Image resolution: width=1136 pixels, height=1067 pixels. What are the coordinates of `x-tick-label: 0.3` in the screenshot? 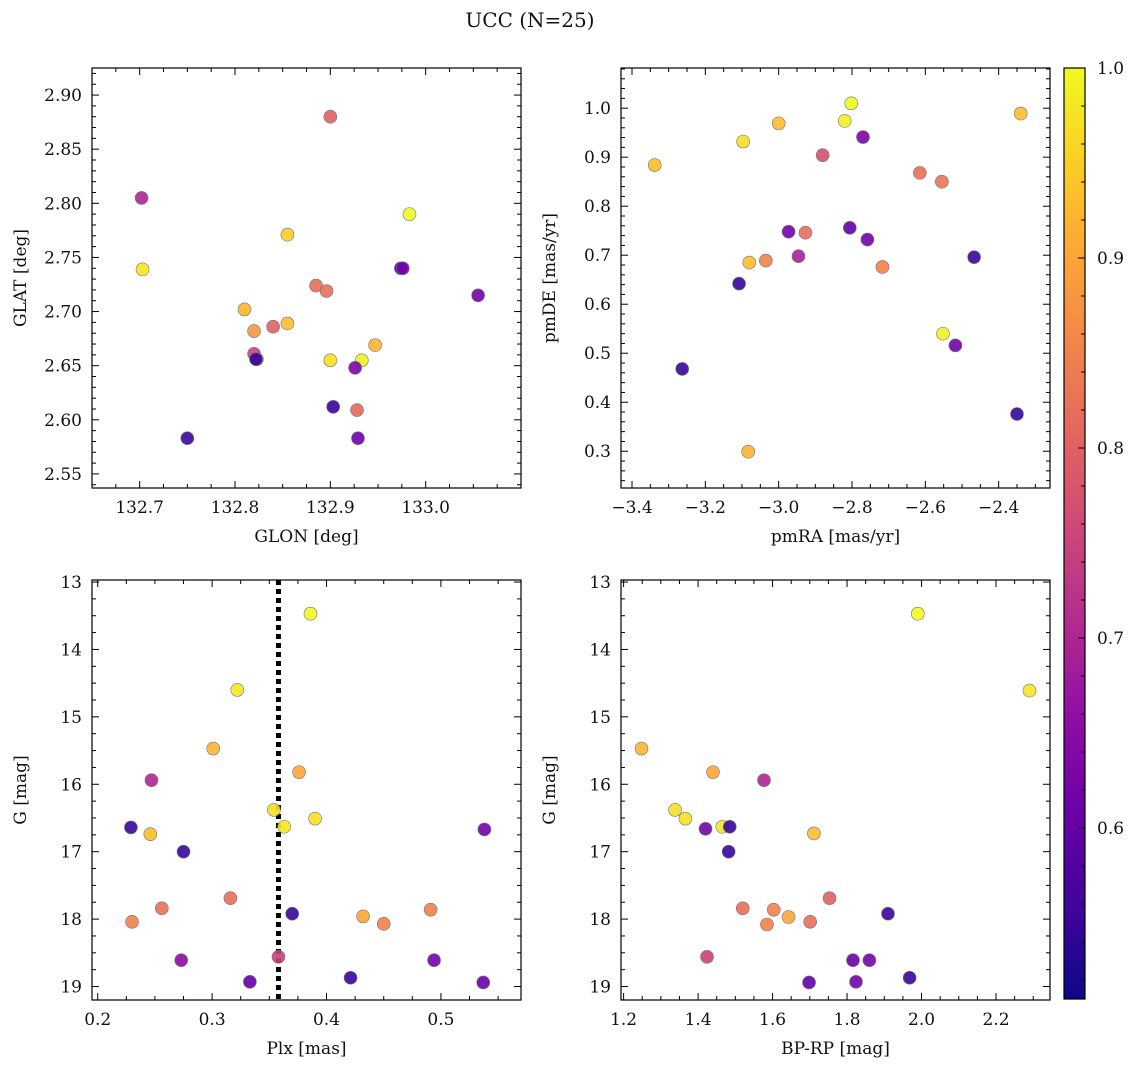 It's located at (212, 1020).